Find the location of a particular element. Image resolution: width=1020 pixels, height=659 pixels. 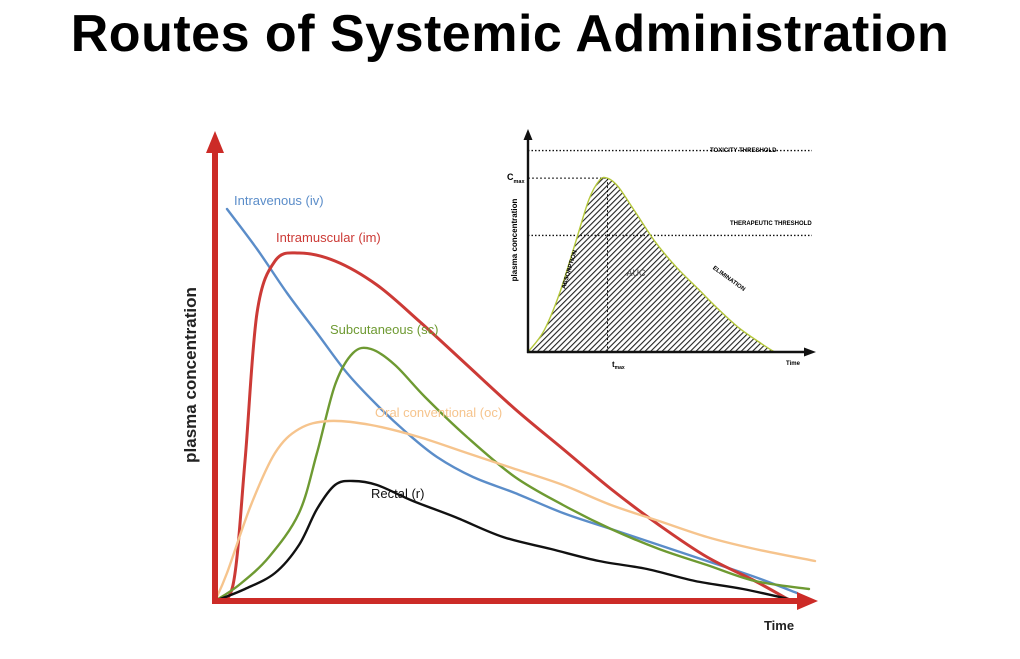

inset-auc-label: AUC is located at coordinates (636, 273).